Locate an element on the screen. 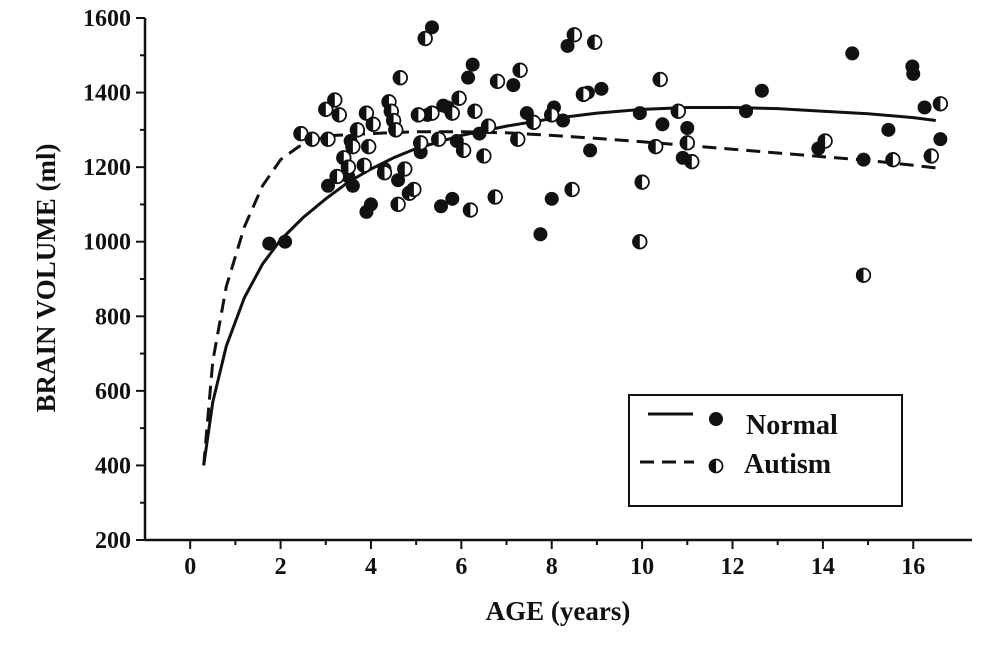 The height and width of the screenshot is (649, 999). x-tick-label: 10 is located at coordinates (642, 567).